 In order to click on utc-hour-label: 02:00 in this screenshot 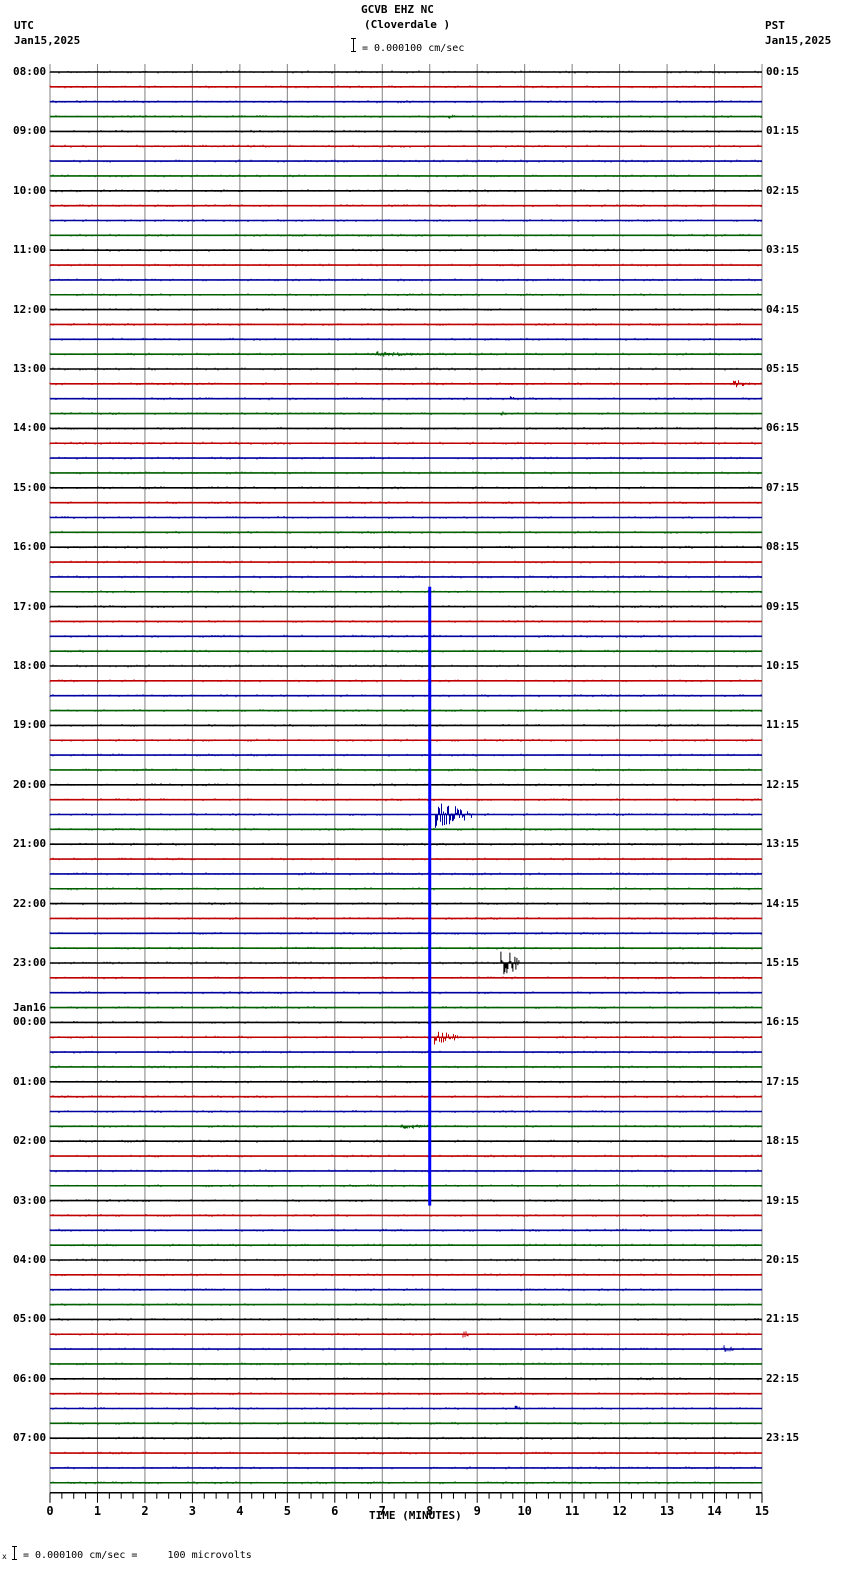, I will do `click(30, 1141)`.